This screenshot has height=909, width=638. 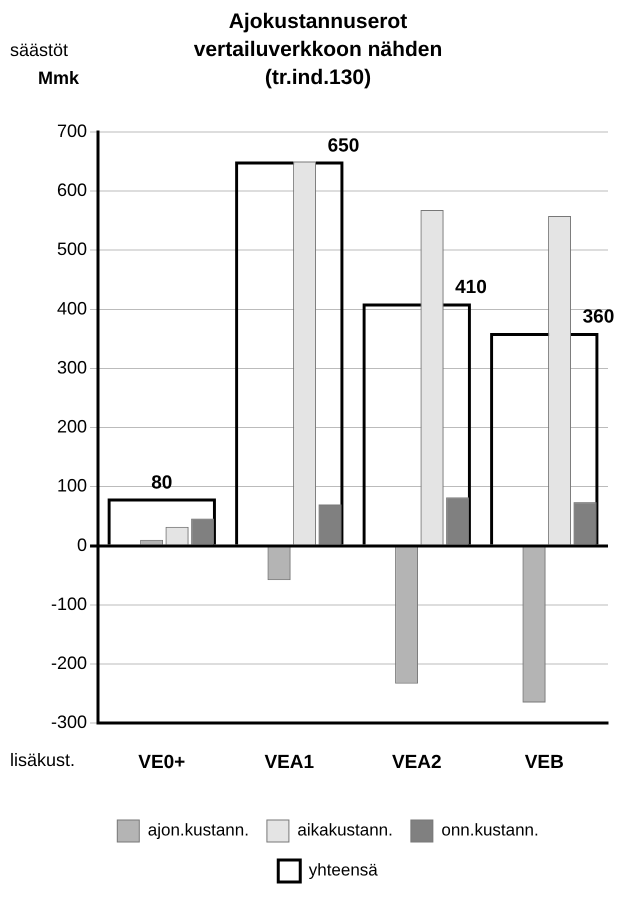 What do you see at coordinates (72, 367) in the screenshot?
I see `y-tick-label: 300` at bounding box center [72, 367].